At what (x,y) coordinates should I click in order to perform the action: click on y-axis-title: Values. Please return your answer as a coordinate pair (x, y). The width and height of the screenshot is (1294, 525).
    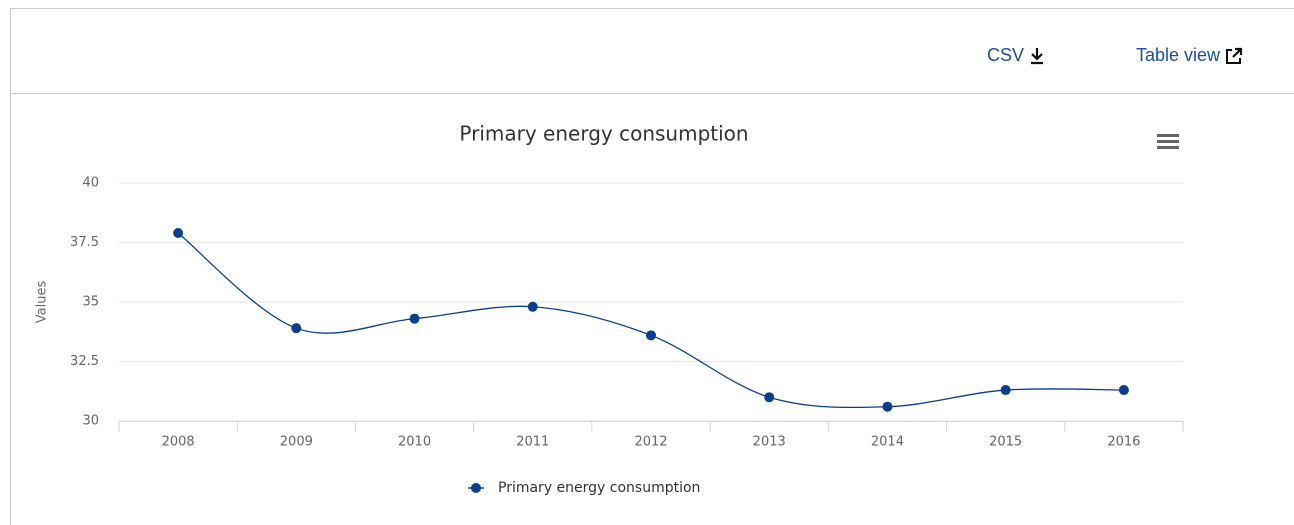
    Looking at the image, I should click on (42, 302).